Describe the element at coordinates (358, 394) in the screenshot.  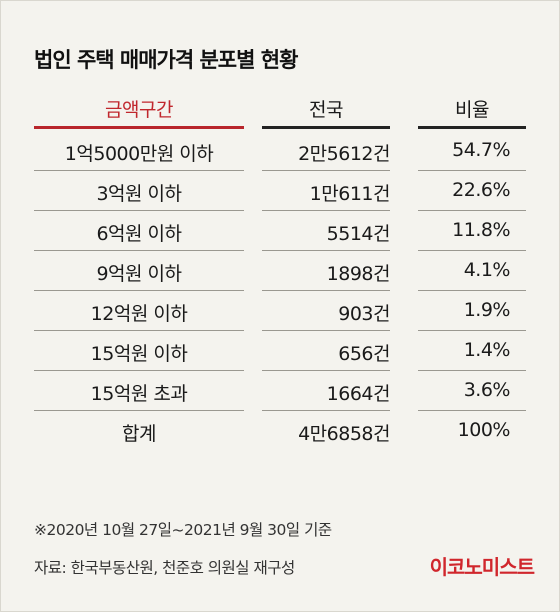
I see `national-cell: 1664건` at that location.